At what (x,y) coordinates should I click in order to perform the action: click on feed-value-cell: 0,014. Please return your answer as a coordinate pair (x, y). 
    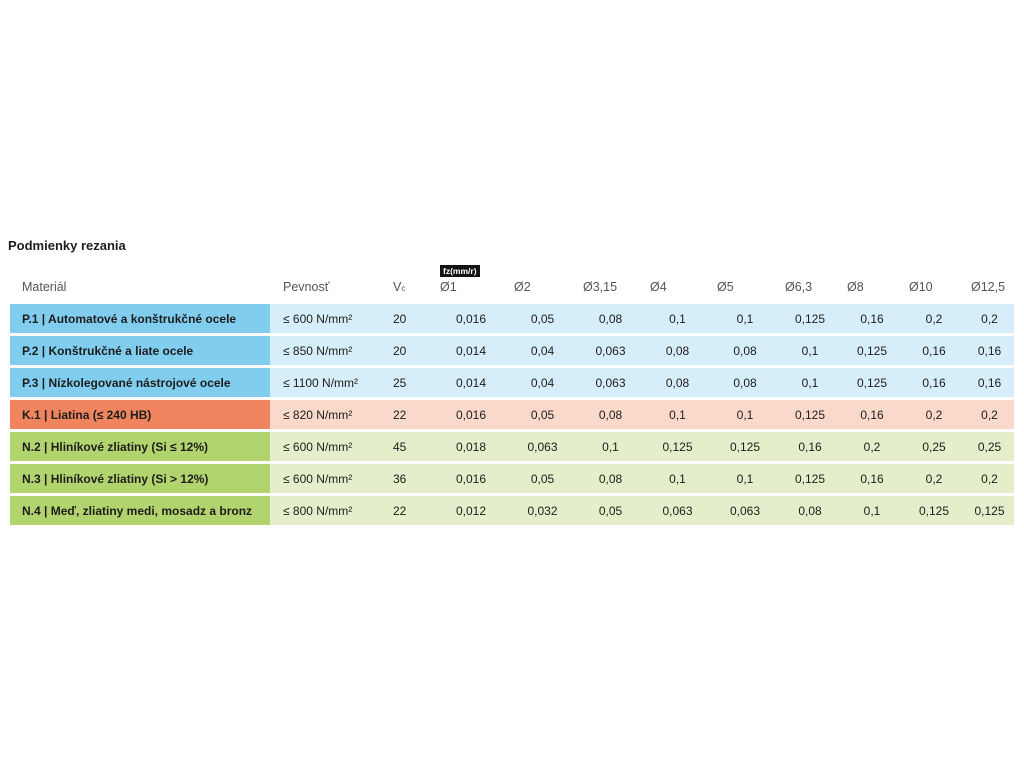
    Looking at the image, I should click on (471, 382).